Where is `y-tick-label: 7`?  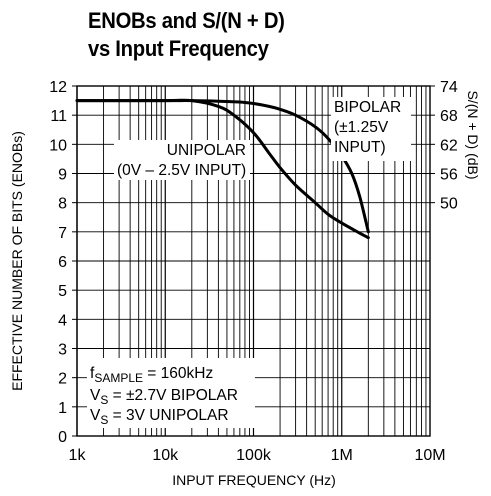 y-tick-label: 7 is located at coordinates (62, 233).